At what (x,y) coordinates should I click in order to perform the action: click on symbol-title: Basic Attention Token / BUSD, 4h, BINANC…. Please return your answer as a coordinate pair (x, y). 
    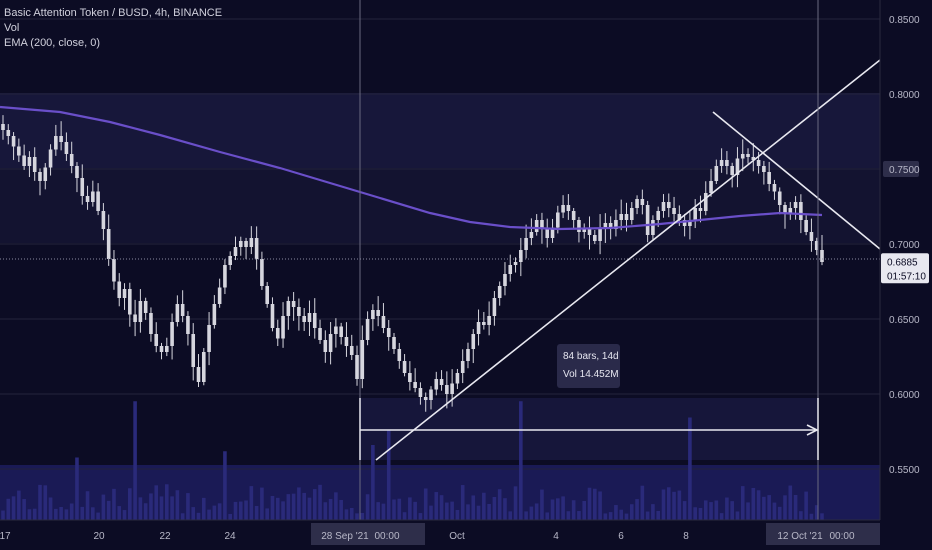
    Looking at the image, I should click on (113, 13).